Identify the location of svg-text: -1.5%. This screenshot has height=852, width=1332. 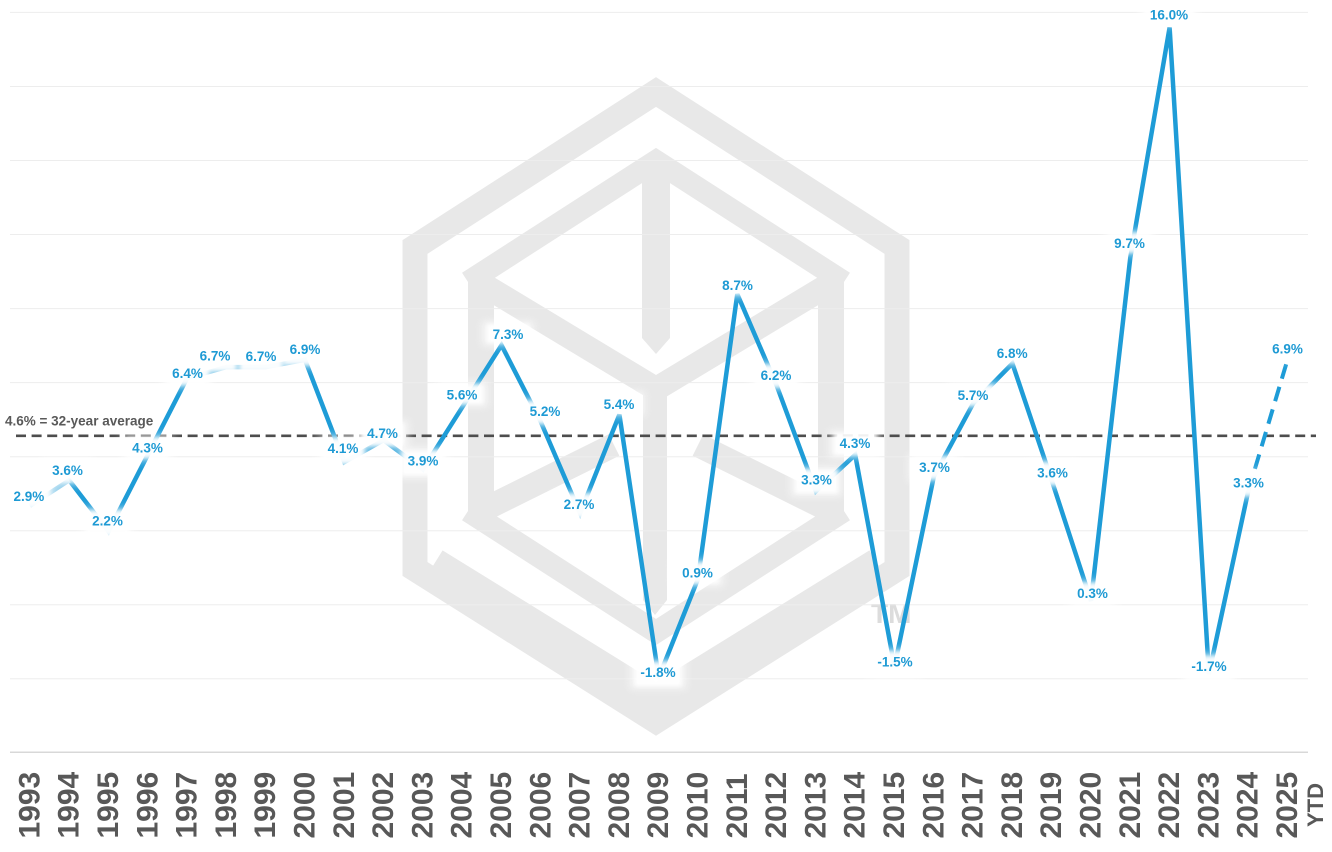
(894, 661).